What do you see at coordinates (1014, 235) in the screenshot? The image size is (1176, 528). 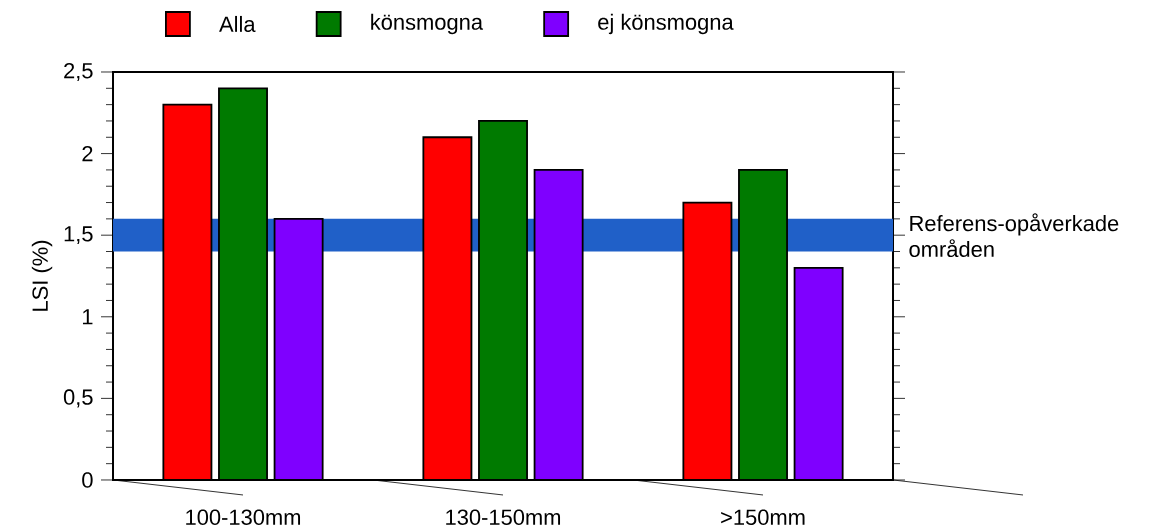 I see `band-label: Referens-opåverkade områden` at bounding box center [1014, 235].